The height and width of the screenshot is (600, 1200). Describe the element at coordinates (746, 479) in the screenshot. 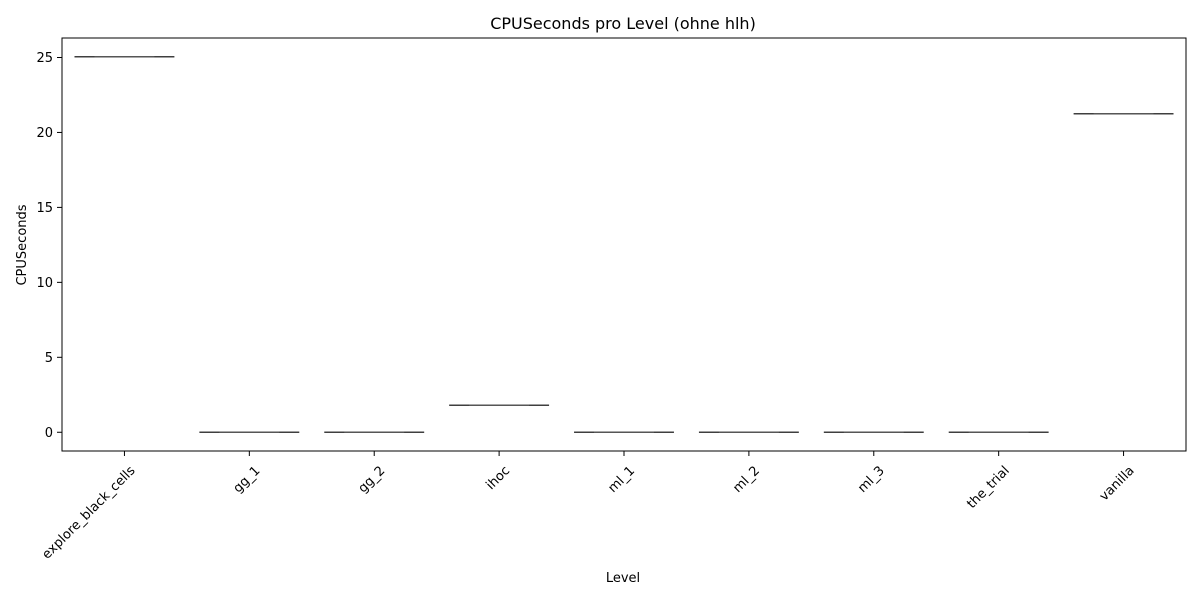

I see `x-tick-label: ml_2` at that location.